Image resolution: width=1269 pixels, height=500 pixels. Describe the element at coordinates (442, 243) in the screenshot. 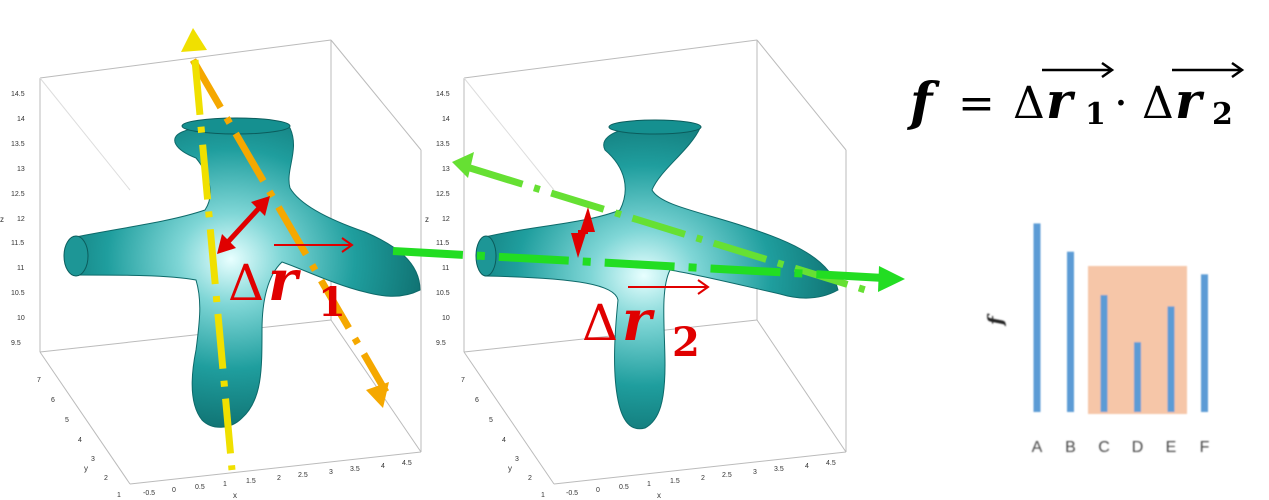

I see `plot2-z-tick: 11.5` at that location.